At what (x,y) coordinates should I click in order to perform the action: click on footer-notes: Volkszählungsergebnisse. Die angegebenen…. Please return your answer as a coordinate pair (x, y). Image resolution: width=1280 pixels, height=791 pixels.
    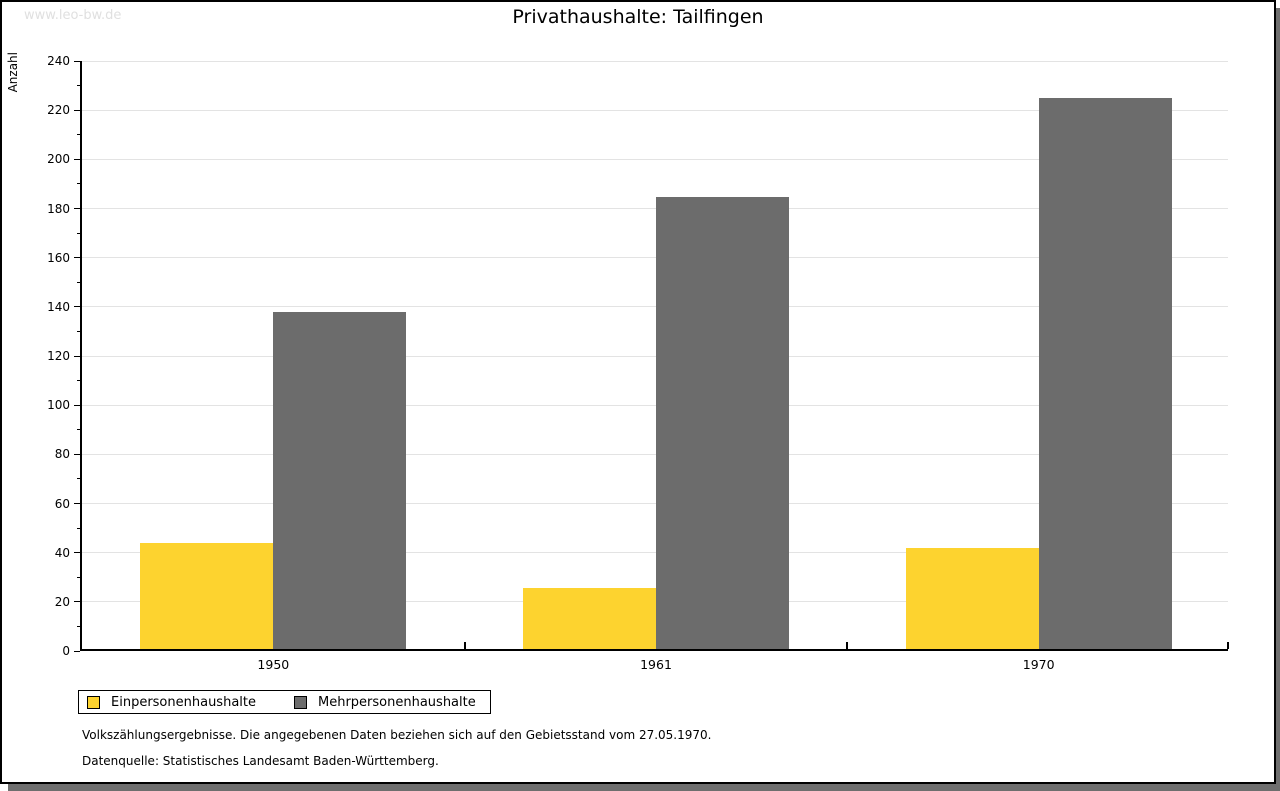
    Looking at the image, I should click on (396, 754).